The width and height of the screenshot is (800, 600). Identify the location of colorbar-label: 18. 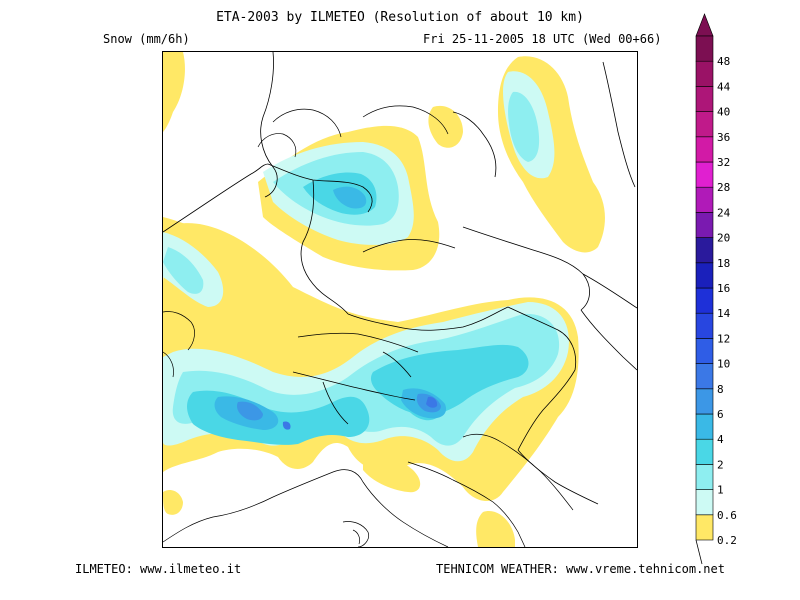
(723, 263).